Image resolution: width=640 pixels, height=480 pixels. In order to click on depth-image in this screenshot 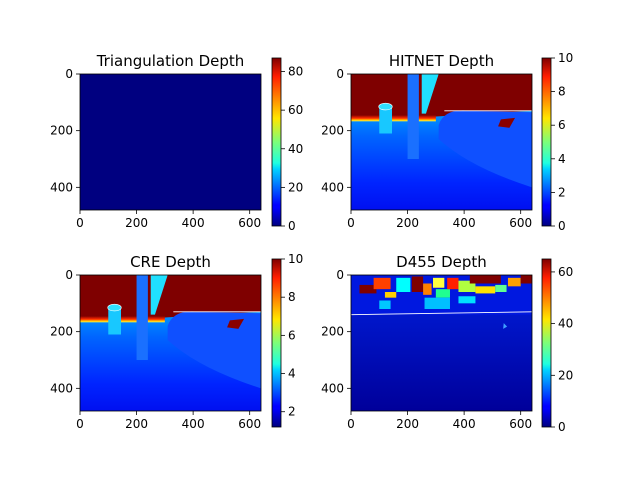, I will do `click(170, 142)`.